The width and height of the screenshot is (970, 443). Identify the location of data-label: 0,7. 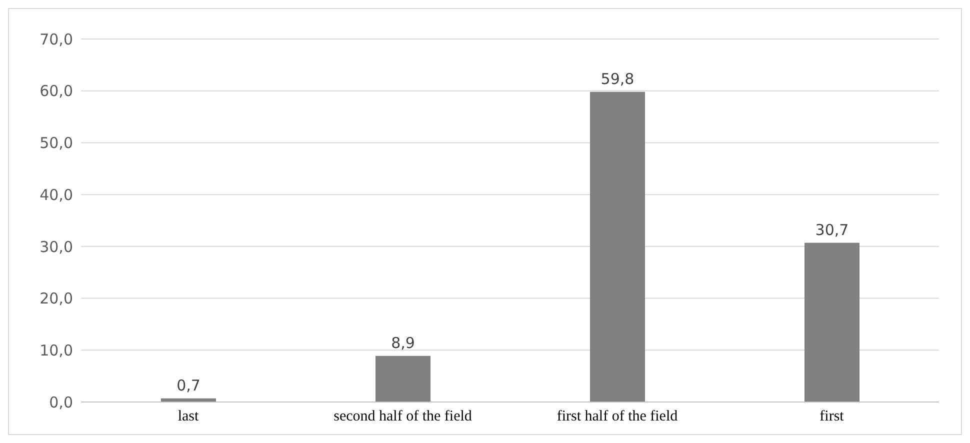
(188, 385).